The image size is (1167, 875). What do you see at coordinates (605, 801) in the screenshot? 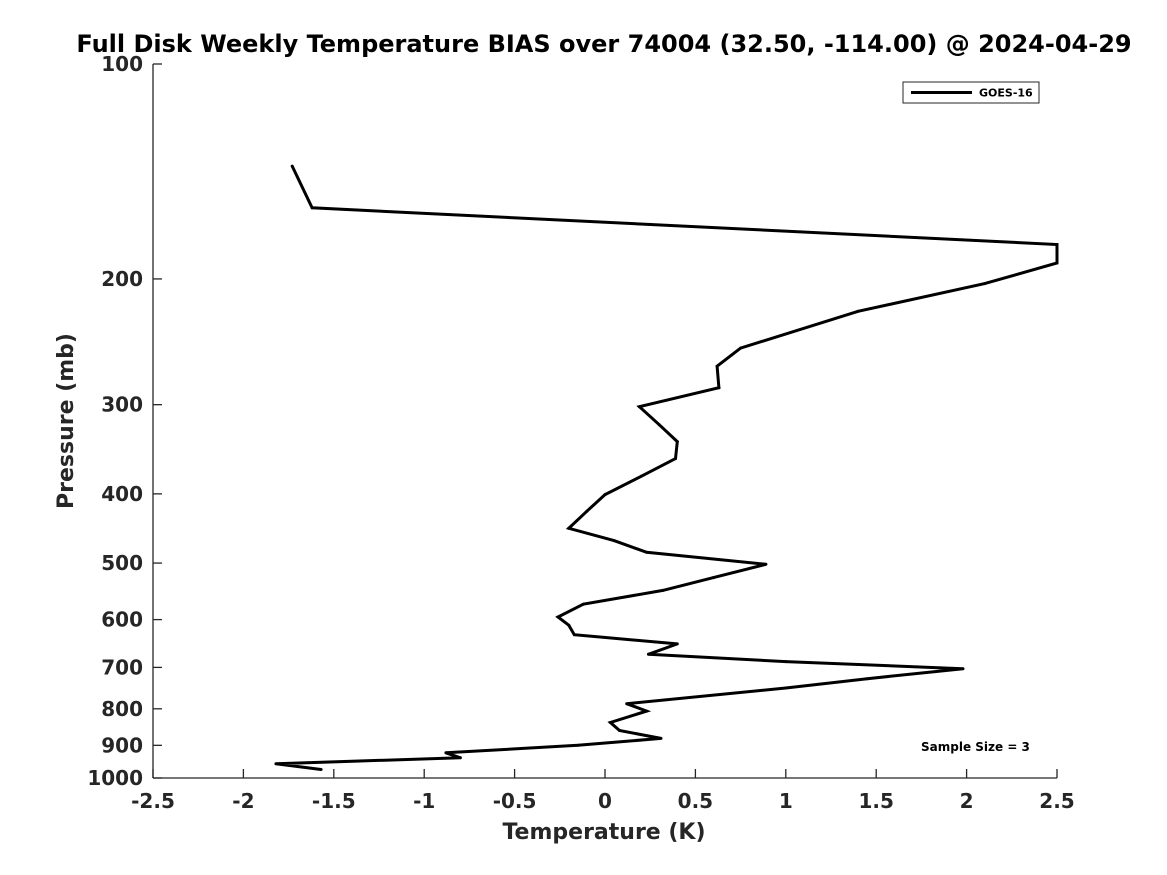
I see `x-tick-label: 0` at bounding box center [605, 801].